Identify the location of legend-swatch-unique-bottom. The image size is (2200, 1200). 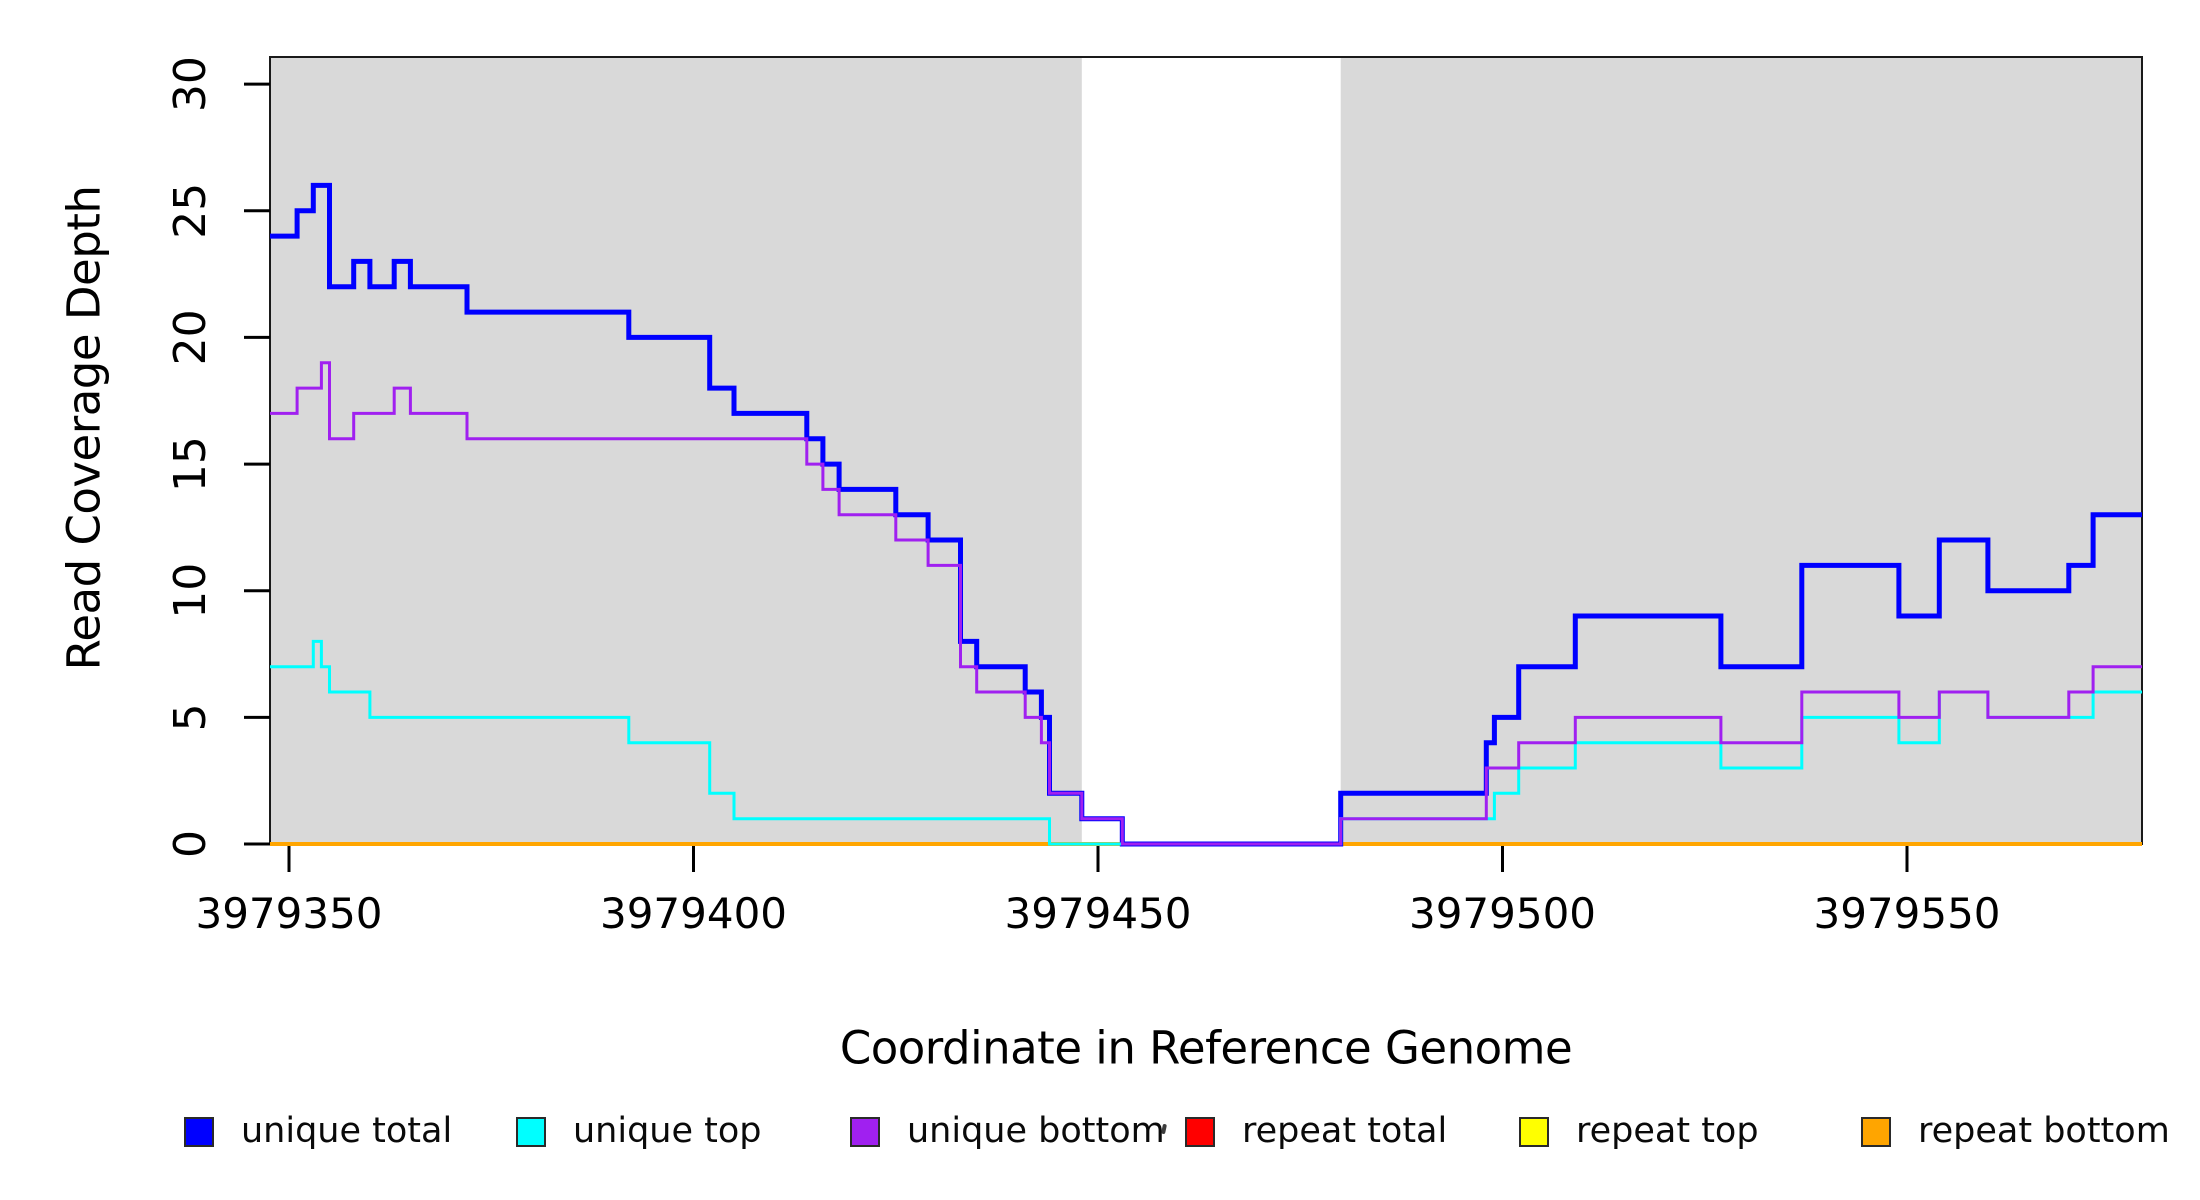
(865, 1132).